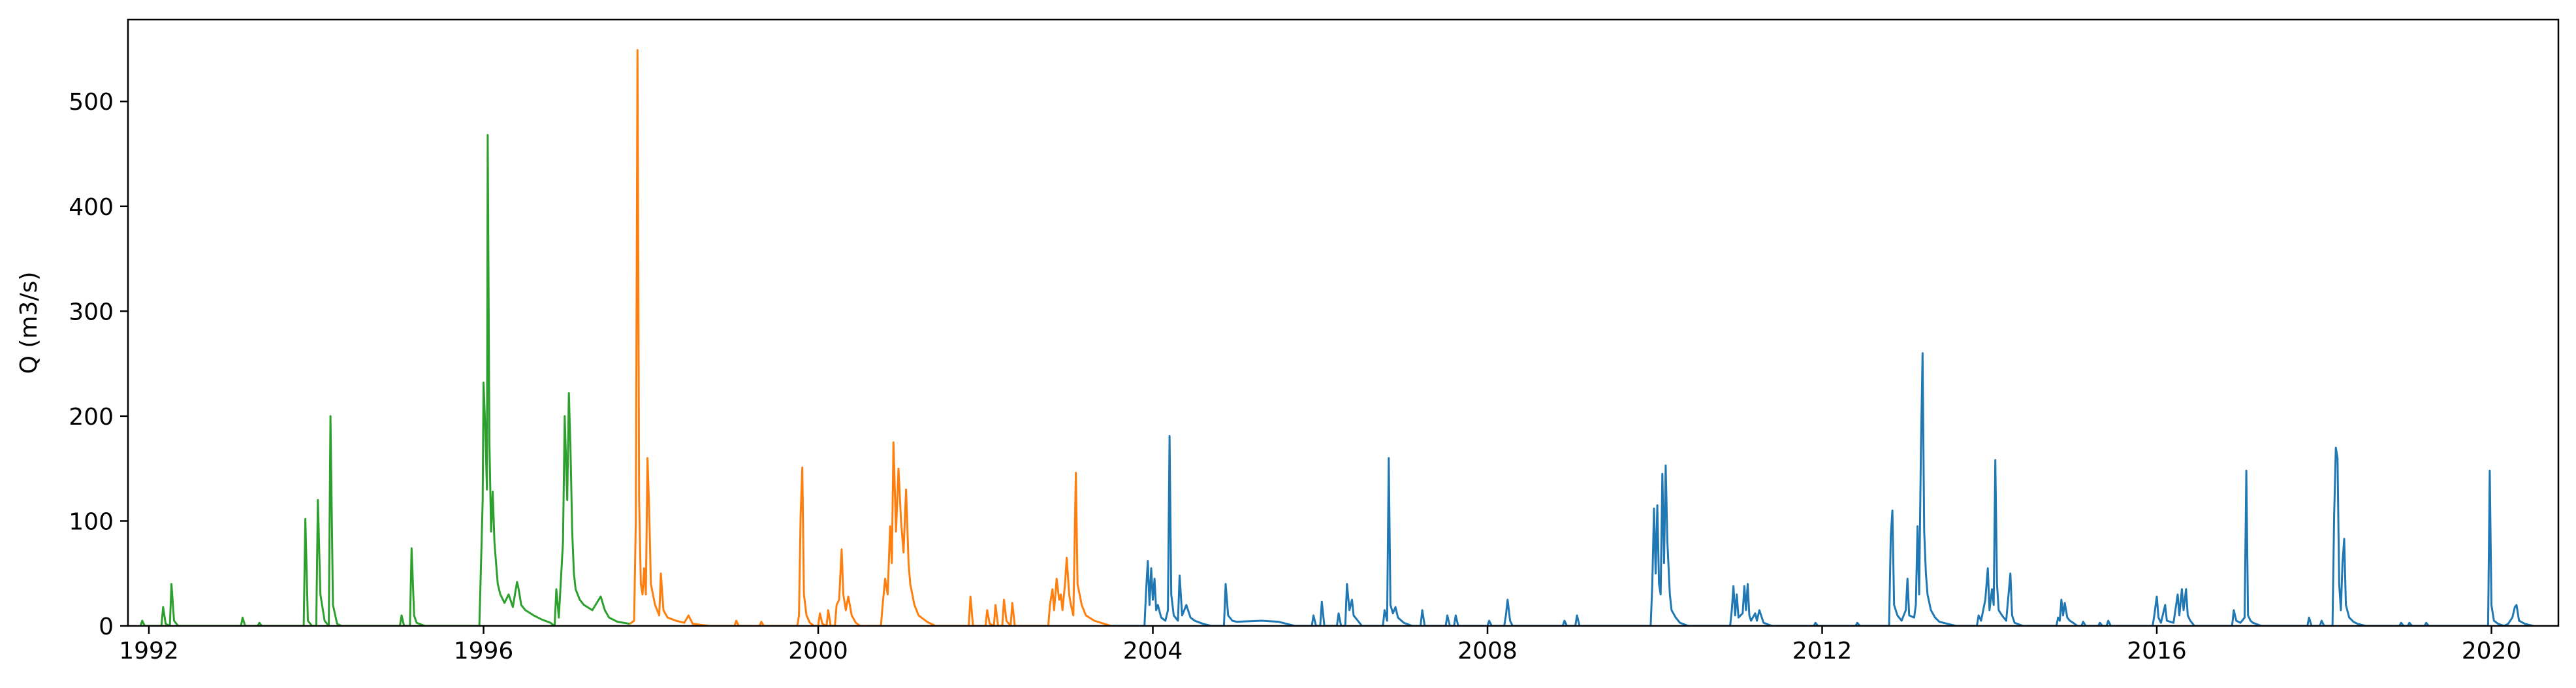 The image size is (2576, 688). Describe the element at coordinates (1320, 645) in the screenshot. I see `x-axis: 1992 1996 2000 2004 2008 2012 2016 2020` at that location.